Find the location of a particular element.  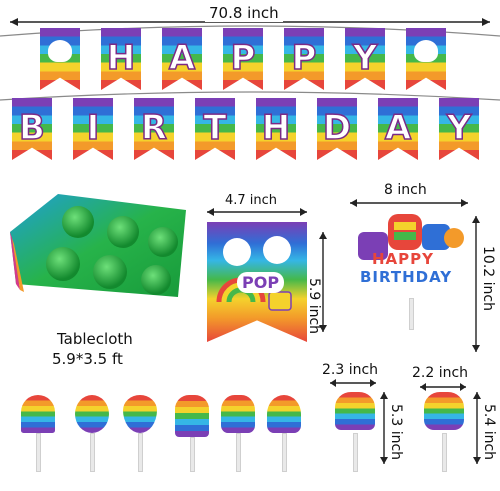

ice-cream-icon is located at coordinates (238, 414).